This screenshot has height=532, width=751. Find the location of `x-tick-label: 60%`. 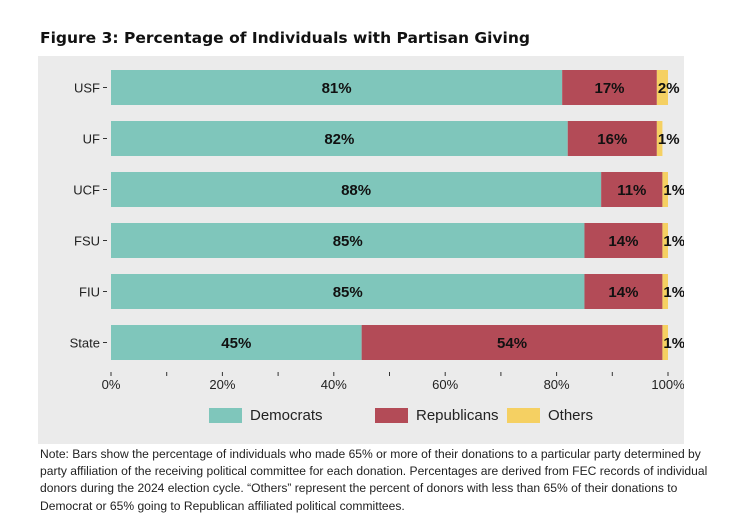

x-tick-label: 60% is located at coordinates (445, 384).